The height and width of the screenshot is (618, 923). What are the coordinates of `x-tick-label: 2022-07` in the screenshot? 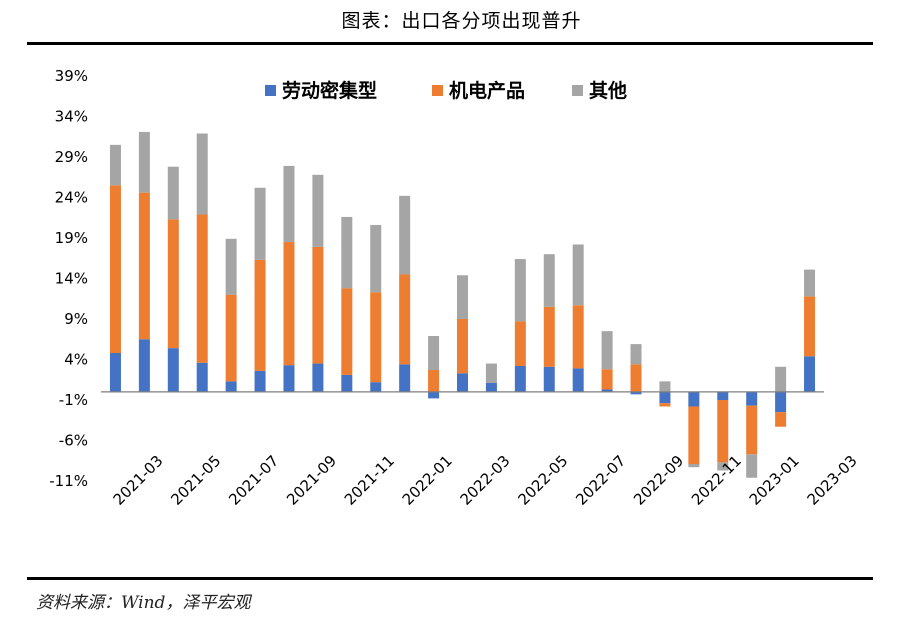 It's located at (600, 480).